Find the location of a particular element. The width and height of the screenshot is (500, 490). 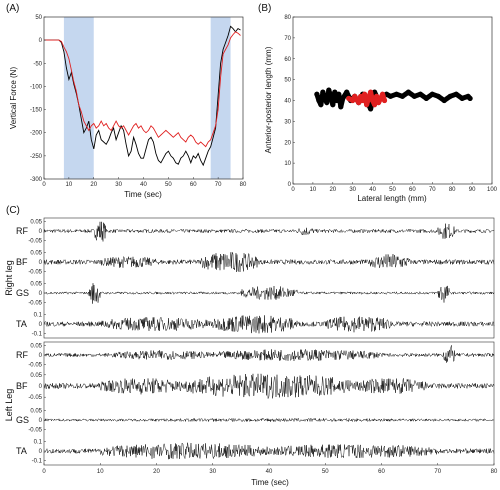

cop-ytick-label: 50 is located at coordinates (287, 81).